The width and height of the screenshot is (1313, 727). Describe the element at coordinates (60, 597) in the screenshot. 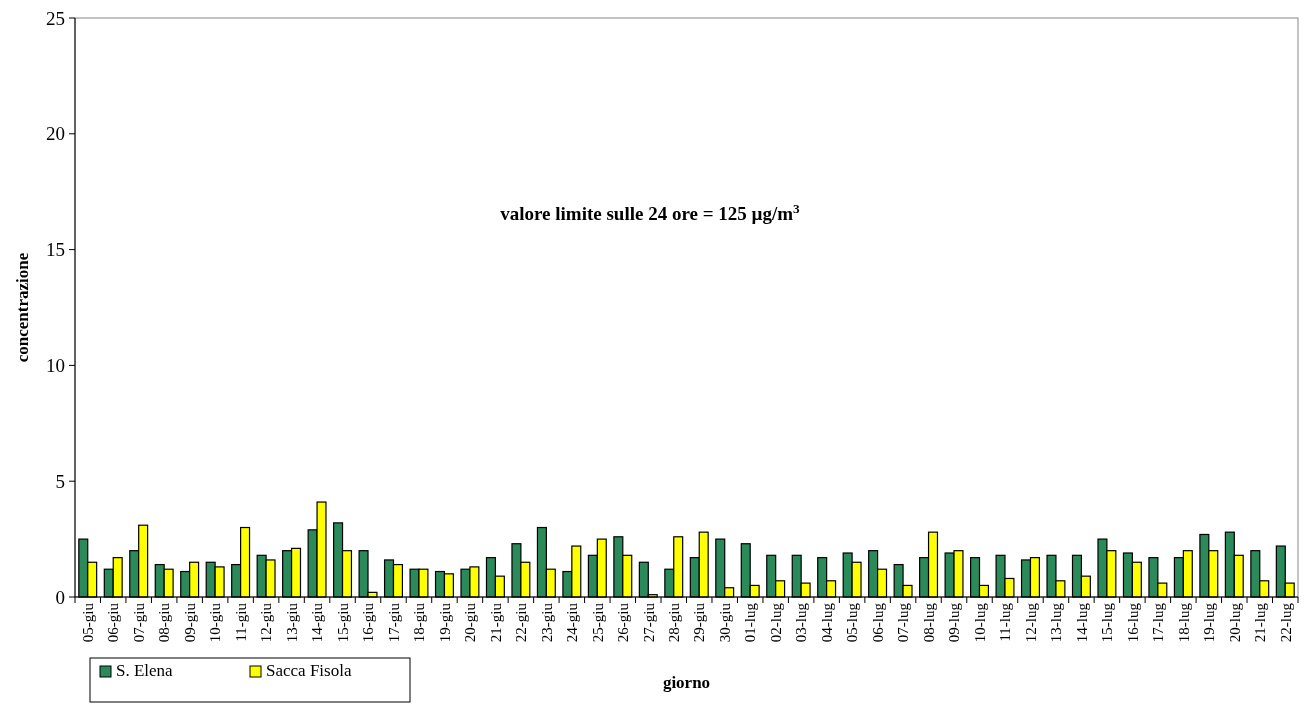

I see `y-tick-label: 0` at that location.